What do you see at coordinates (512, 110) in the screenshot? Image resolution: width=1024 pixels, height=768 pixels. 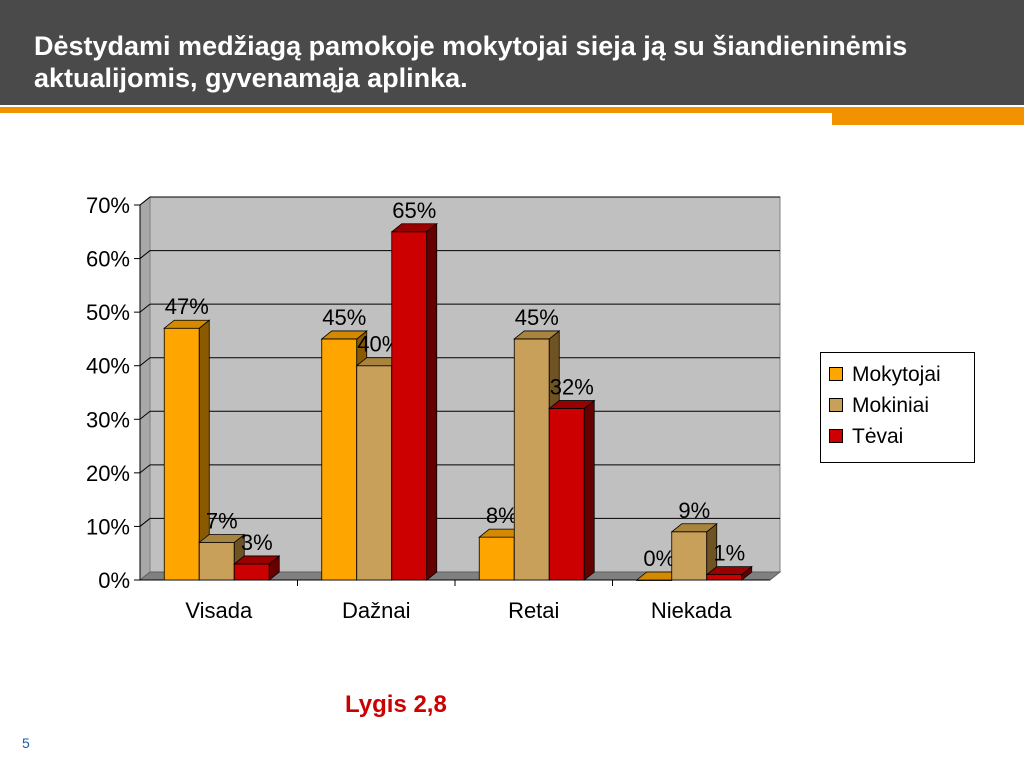 I see `accent-line` at bounding box center [512, 110].